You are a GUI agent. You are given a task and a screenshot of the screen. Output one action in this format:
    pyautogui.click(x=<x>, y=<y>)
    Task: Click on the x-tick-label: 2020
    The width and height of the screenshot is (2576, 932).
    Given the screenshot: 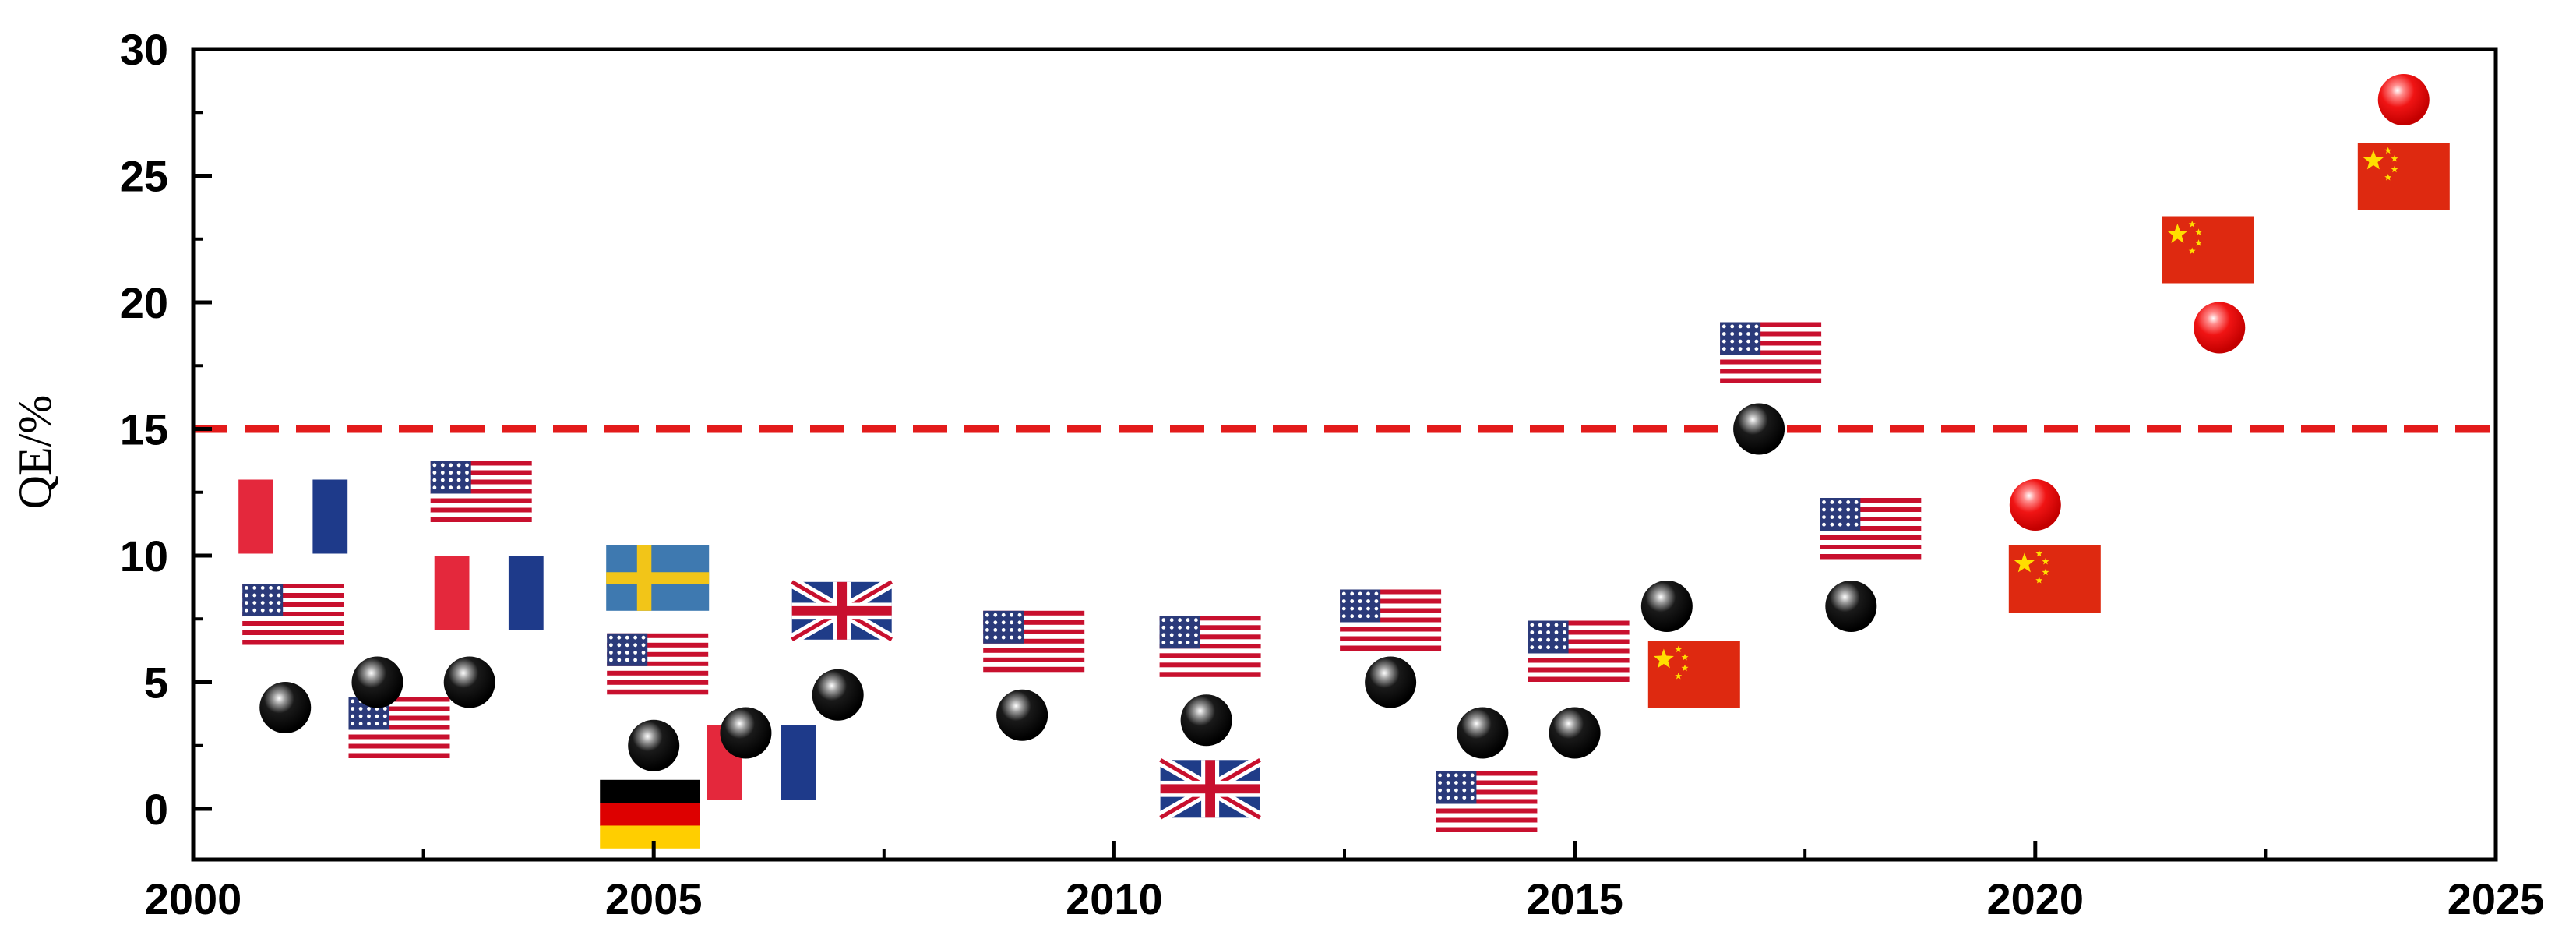 What is the action you would take?
    pyautogui.click(x=2035, y=899)
    